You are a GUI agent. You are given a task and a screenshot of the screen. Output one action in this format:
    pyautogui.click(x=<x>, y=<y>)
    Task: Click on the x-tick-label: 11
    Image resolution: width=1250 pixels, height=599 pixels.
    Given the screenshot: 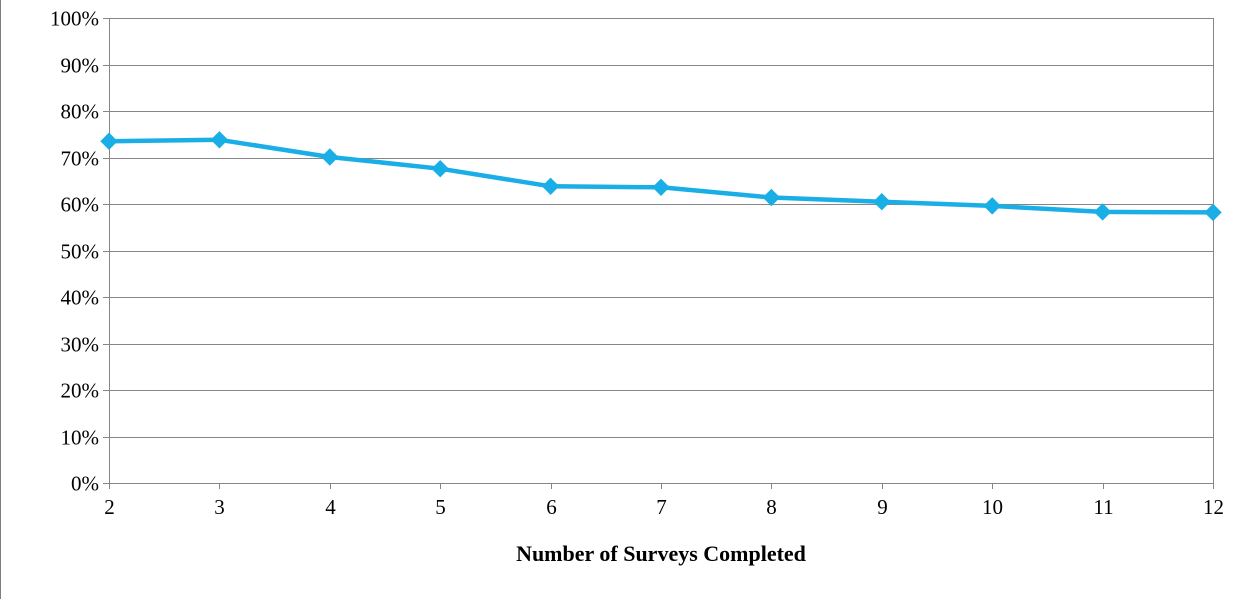 What is the action you would take?
    pyautogui.click(x=1103, y=507)
    